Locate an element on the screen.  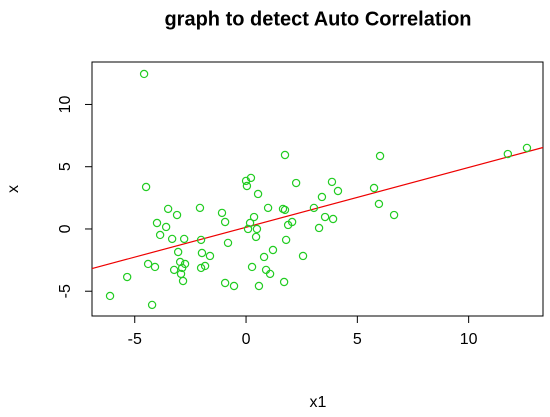
x-tick-label: 0 is located at coordinates (246, 339).